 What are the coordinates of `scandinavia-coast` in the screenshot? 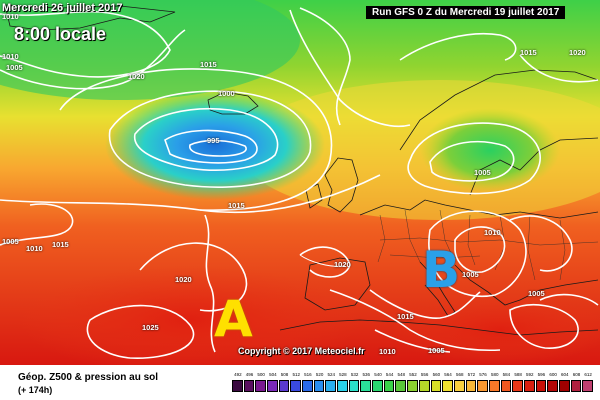 It's located at (499, 132).